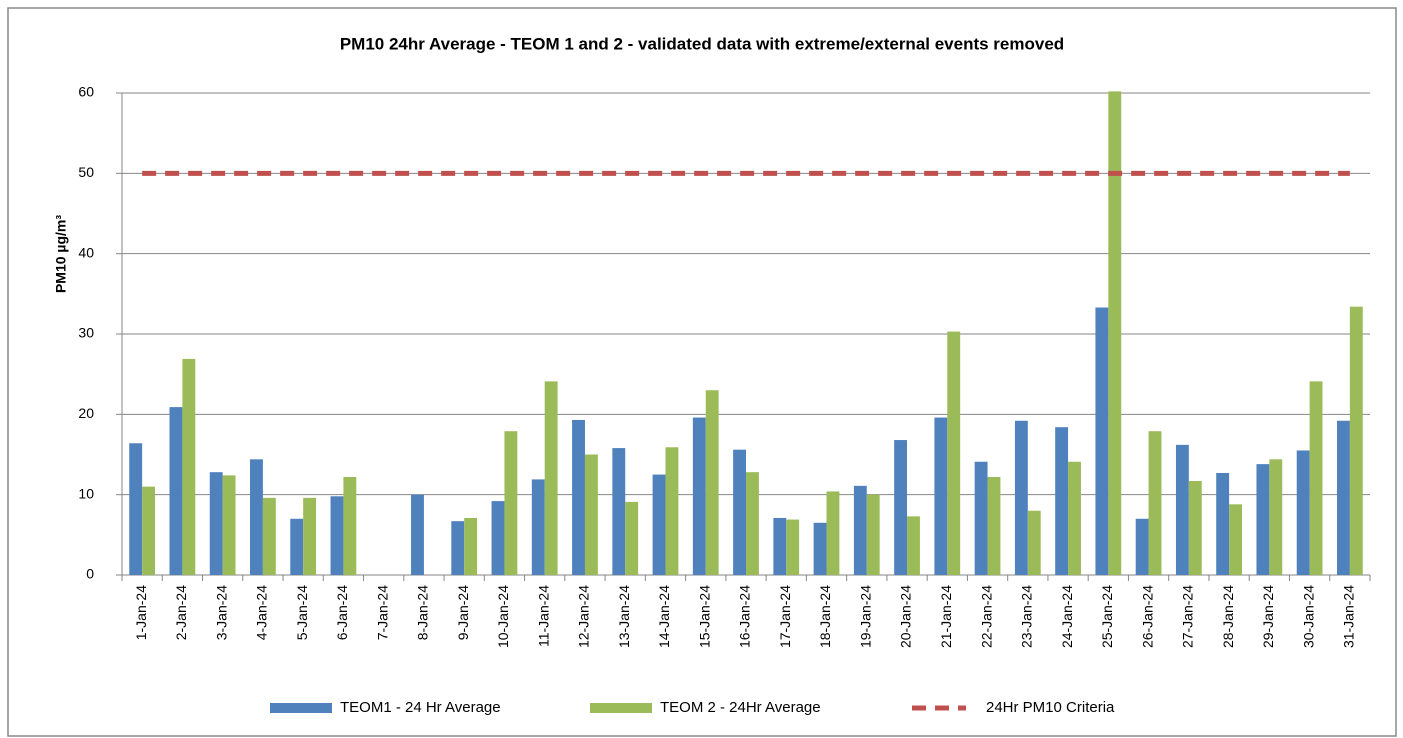 The image size is (1403, 738). What do you see at coordinates (86, 92) in the screenshot?
I see `y-tick-label: 60` at bounding box center [86, 92].